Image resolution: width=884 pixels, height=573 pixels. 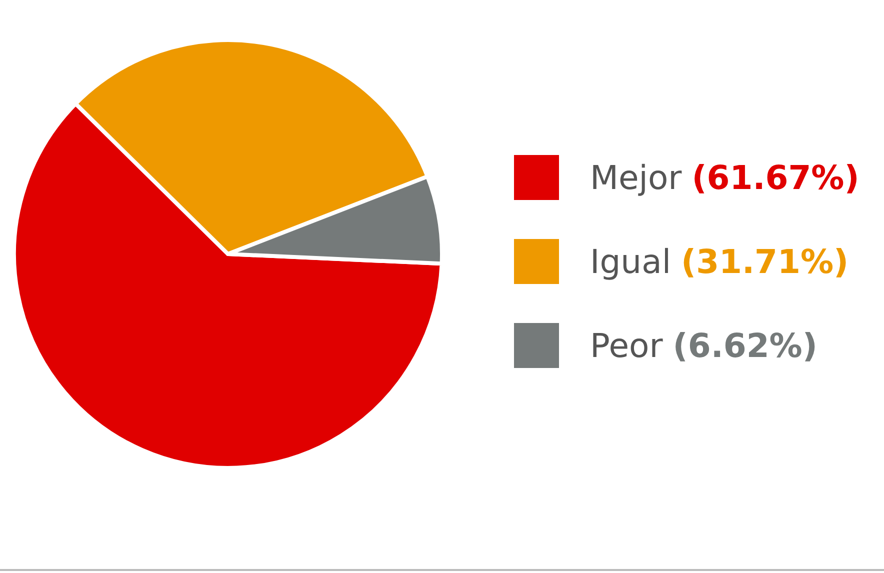 I want to click on legend-label: Igual, so click(x=630, y=261).